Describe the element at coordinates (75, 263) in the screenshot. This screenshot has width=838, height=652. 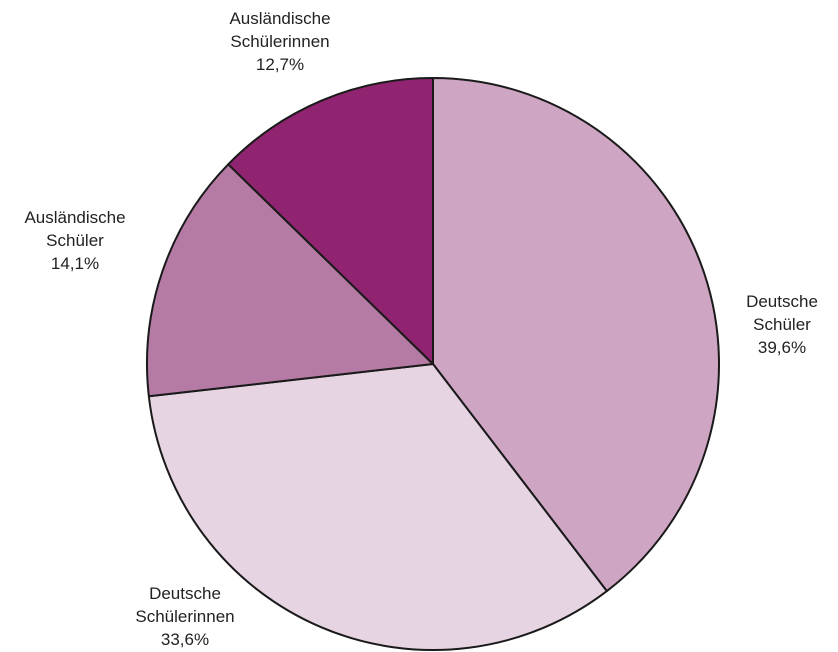
I see `slice-label-value: 14,1%` at that location.